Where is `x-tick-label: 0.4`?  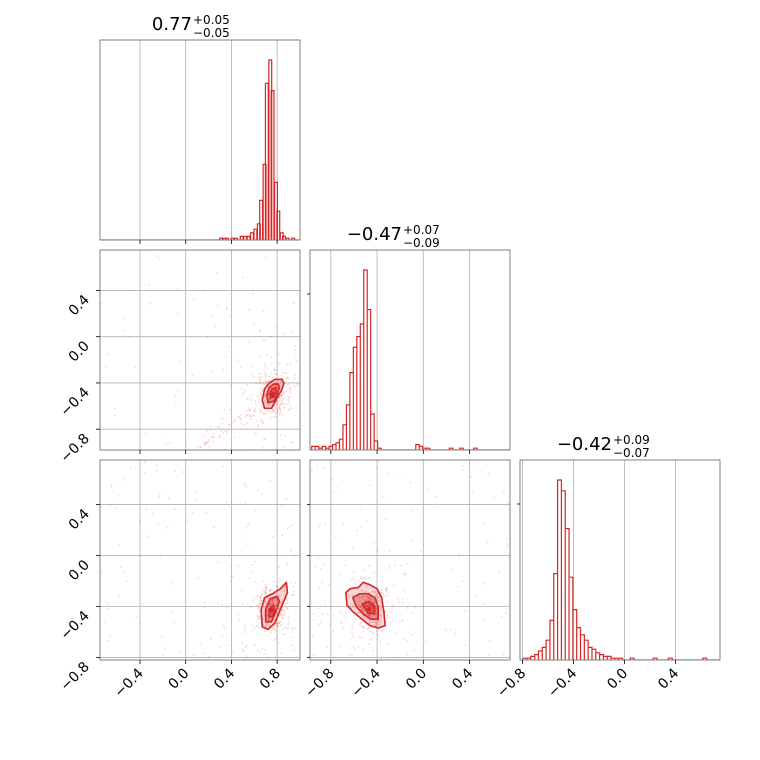
x-tick-label: 0.4 is located at coordinates (668, 678).